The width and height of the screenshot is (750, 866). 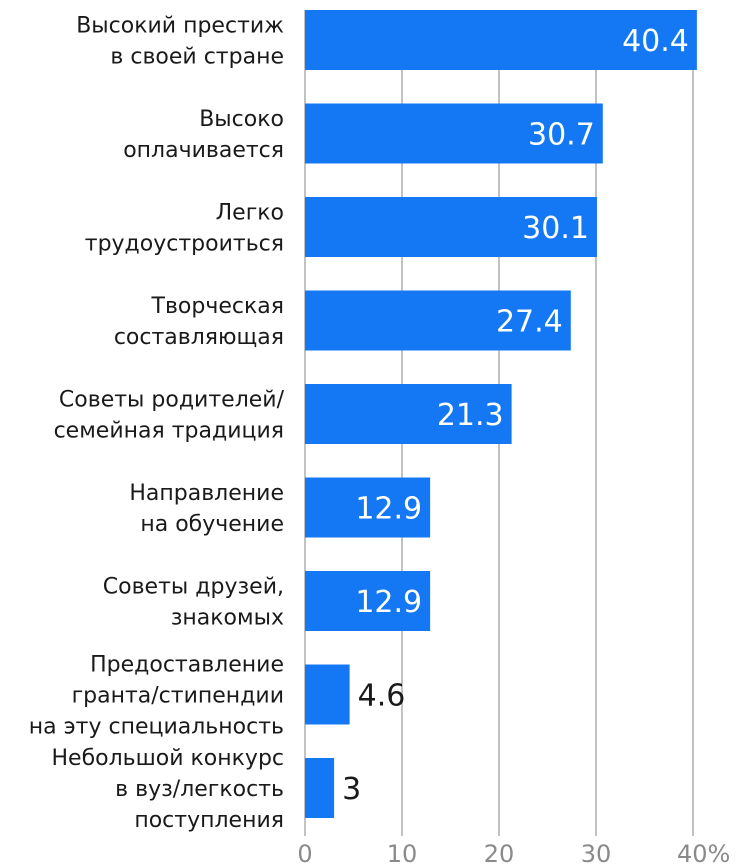 What do you see at coordinates (655, 41) in the screenshot?
I see `bar-value-label: 40.4` at bounding box center [655, 41].